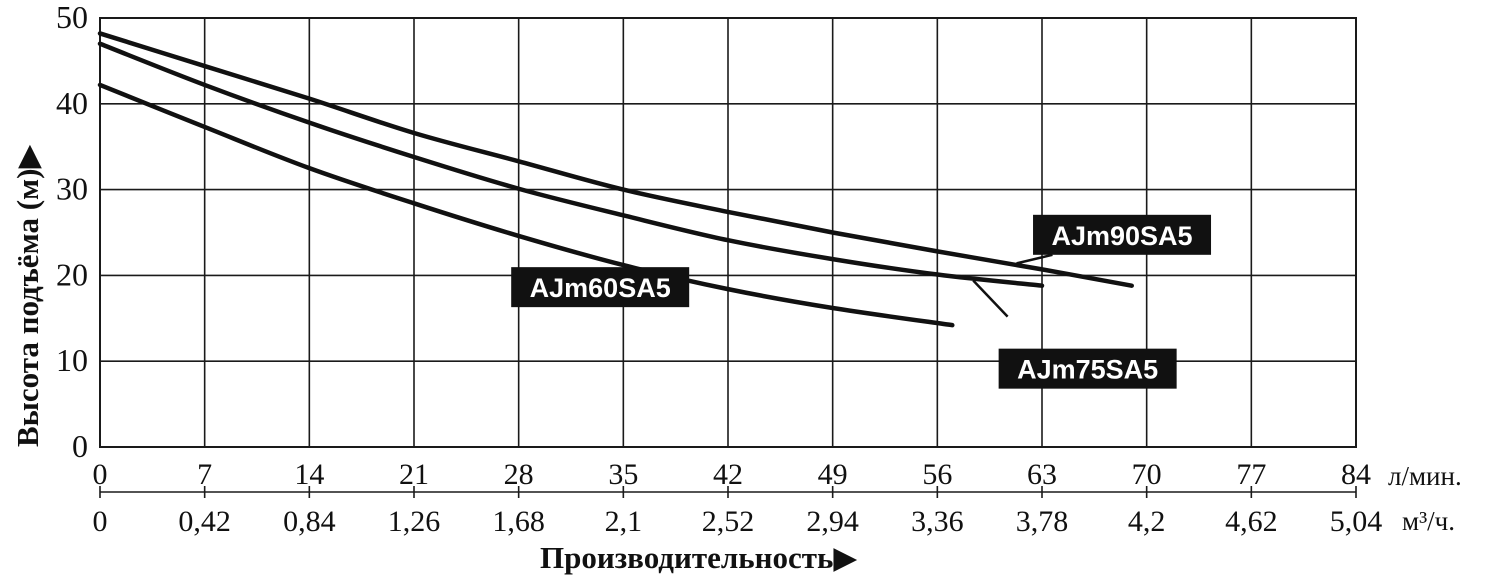 The image size is (1486, 578). Describe the element at coordinates (80, 446) in the screenshot. I see `y-tick-label: 0` at that location.